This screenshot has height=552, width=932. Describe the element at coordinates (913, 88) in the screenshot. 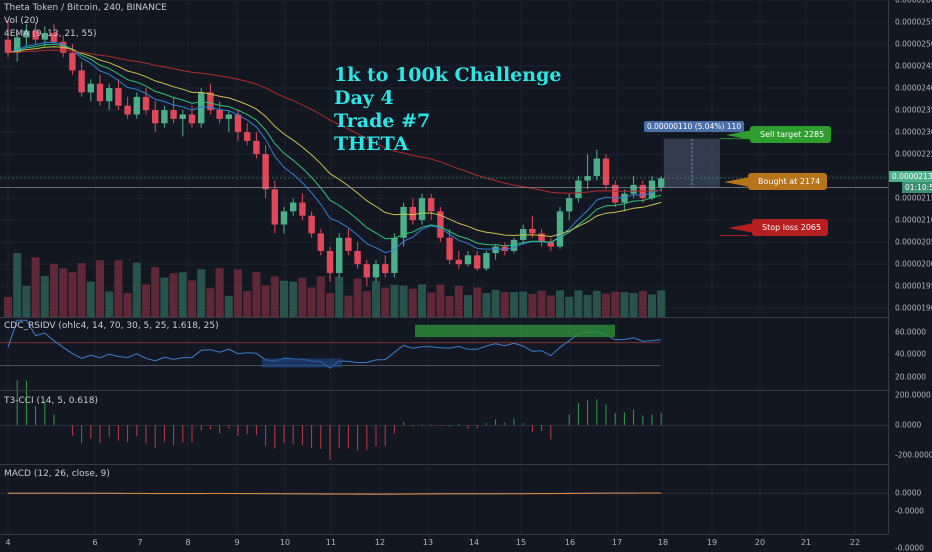

I see `price-tick-label: 0.00002400` at that location.